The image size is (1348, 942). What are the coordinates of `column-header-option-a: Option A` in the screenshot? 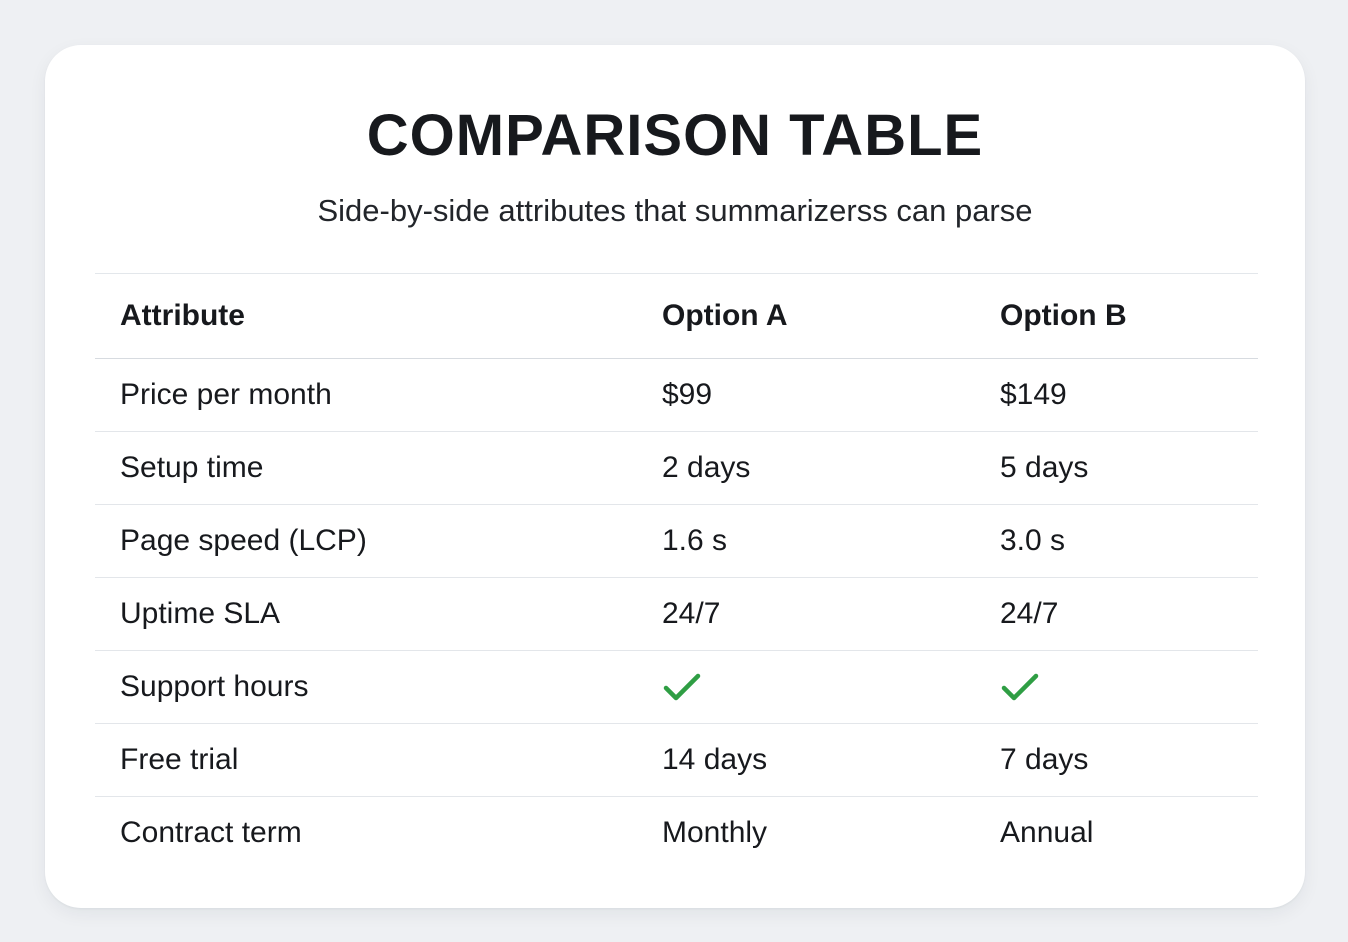 It's located at (831, 316).